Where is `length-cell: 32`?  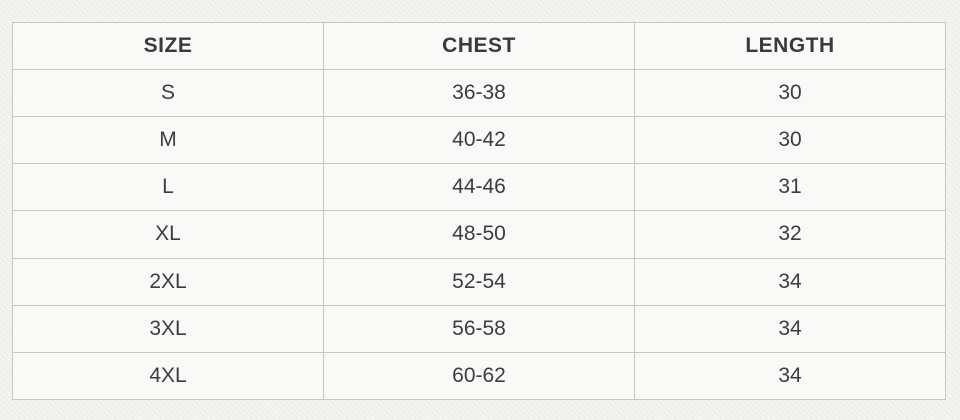 length-cell: 32 is located at coordinates (790, 234).